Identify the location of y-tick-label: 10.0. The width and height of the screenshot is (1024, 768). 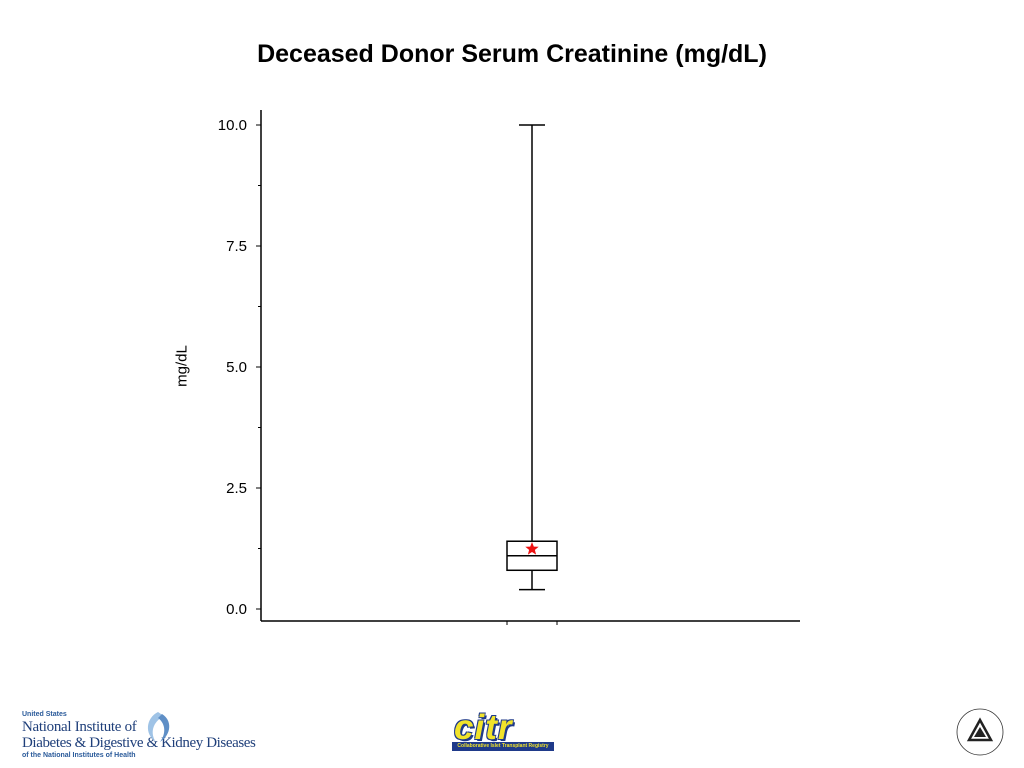
(232, 125).